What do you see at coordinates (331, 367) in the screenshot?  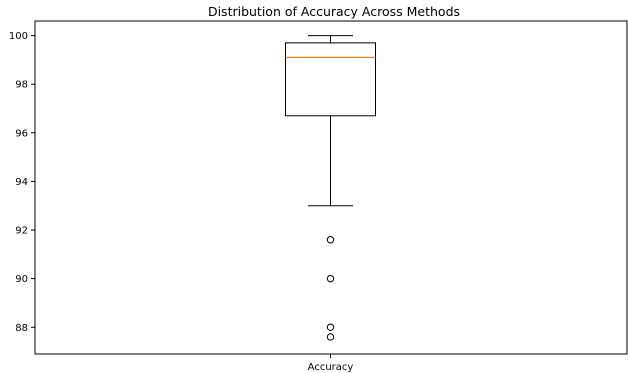 I see `x-tick-label: Accuracy` at bounding box center [331, 367].